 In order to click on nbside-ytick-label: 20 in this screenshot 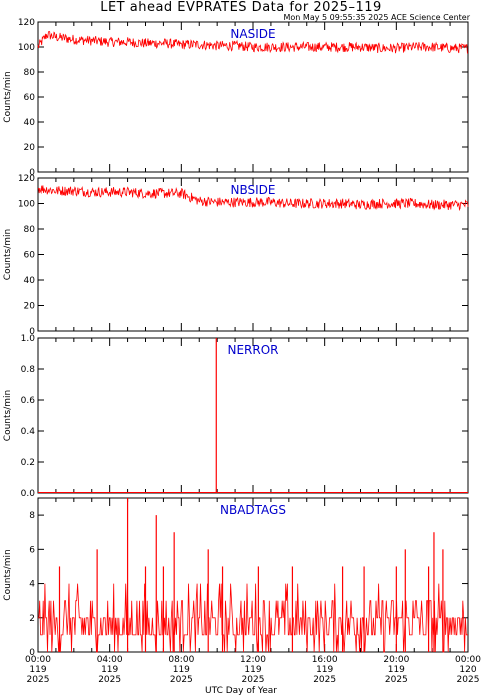, I will do `click(30, 307)`.